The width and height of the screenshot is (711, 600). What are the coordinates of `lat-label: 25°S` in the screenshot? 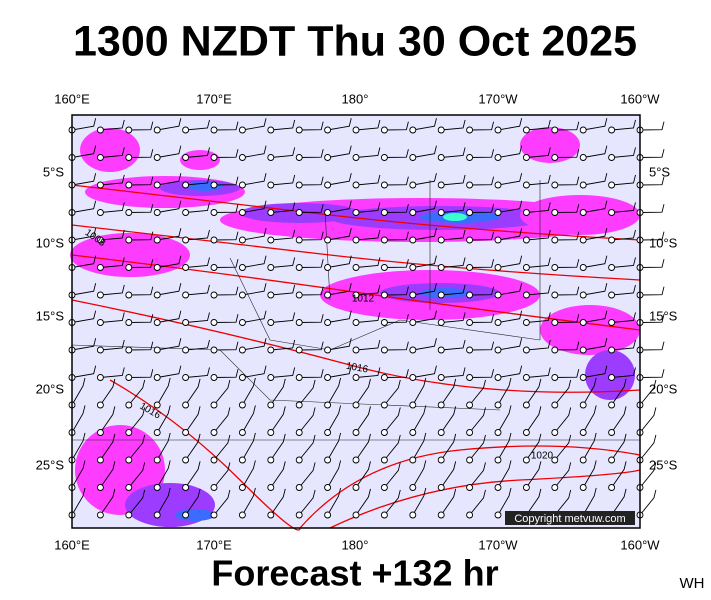 It's located at (663, 464).